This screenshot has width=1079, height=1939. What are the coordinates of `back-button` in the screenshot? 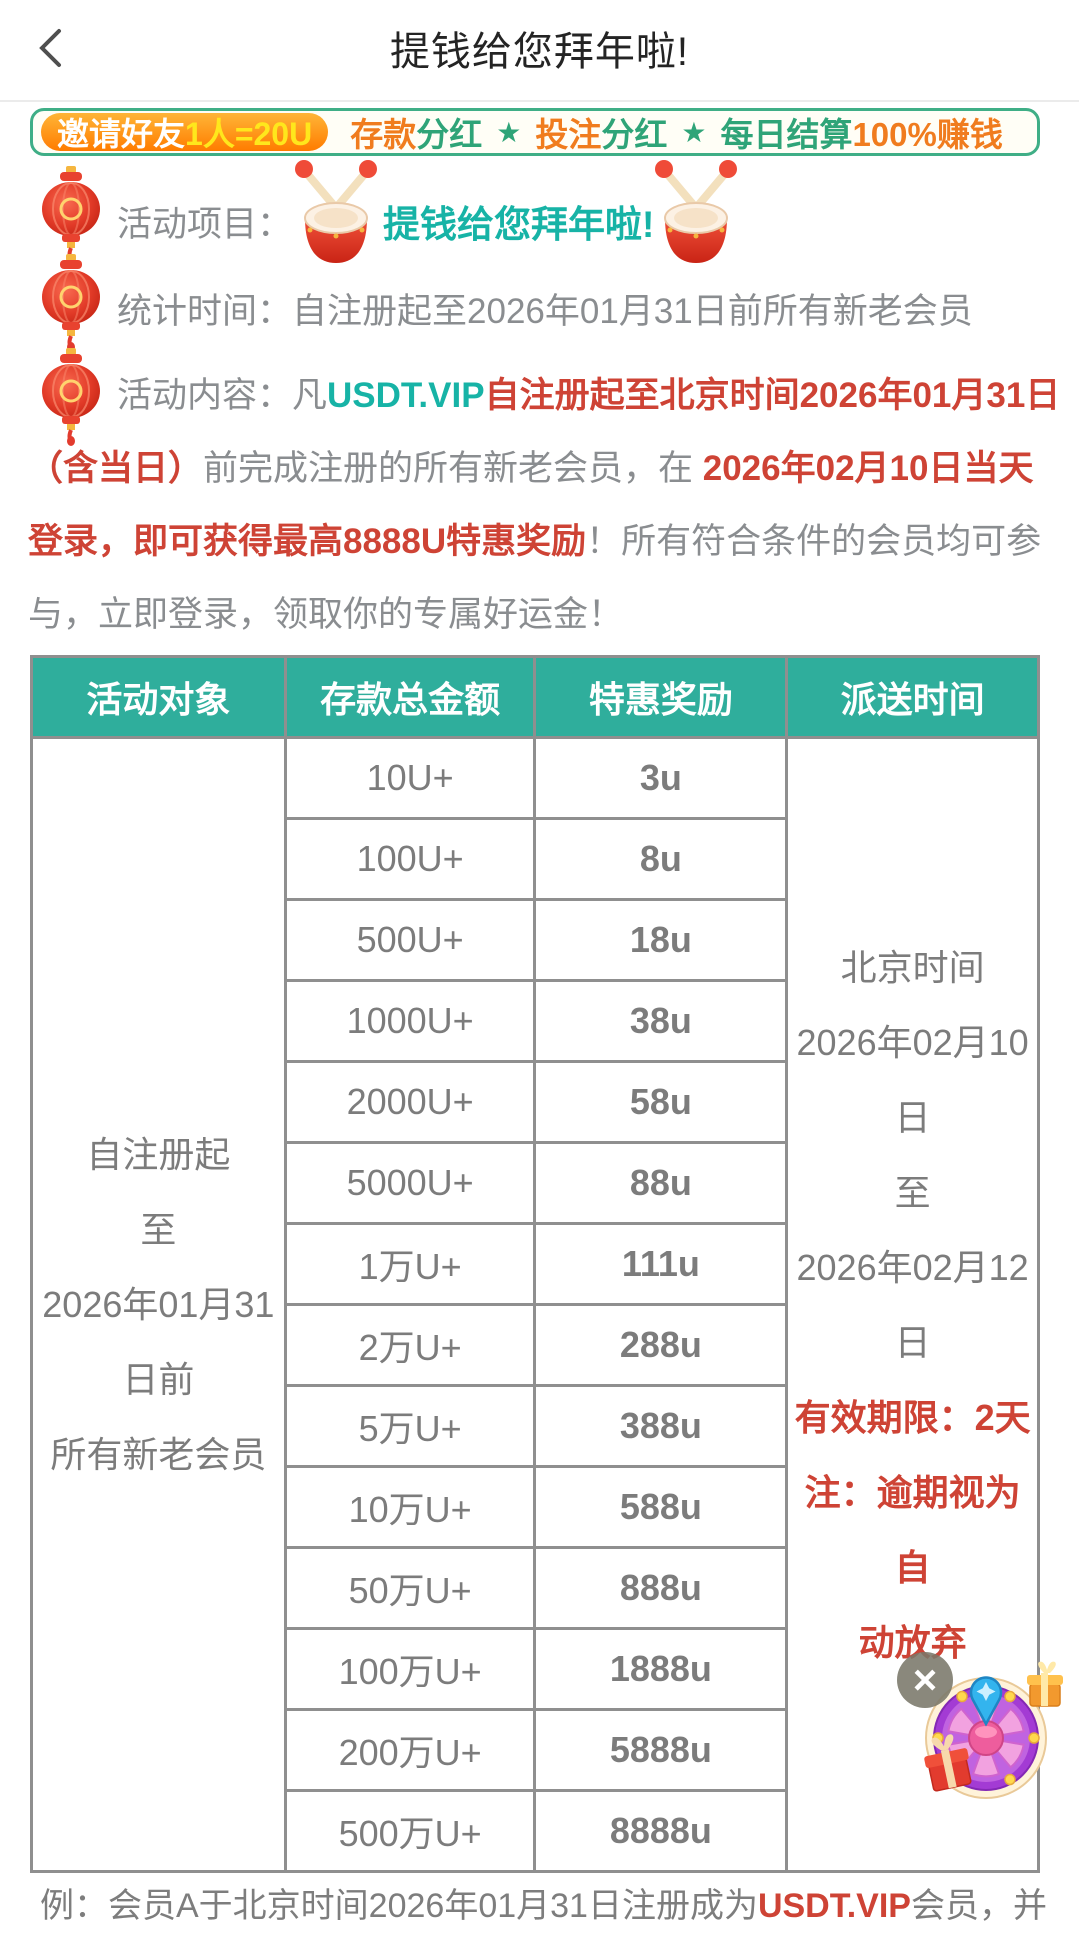 It's located at (52, 48).